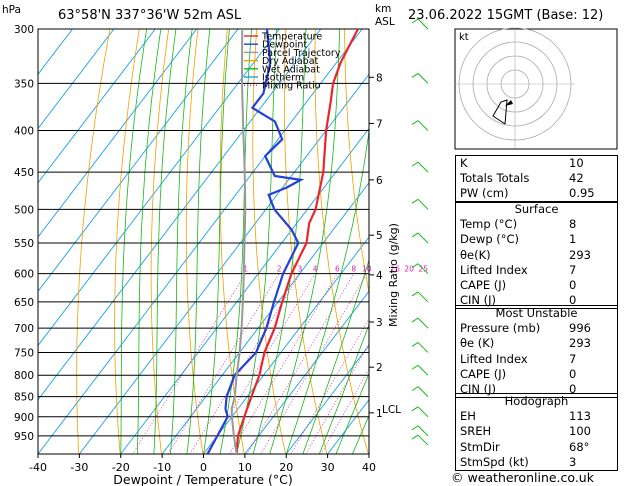  Describe the element at coordinates (506, 15) in the screenshot. I see `datetime-title: 23.06.2022 15GMT (Base: 12)` at that location.